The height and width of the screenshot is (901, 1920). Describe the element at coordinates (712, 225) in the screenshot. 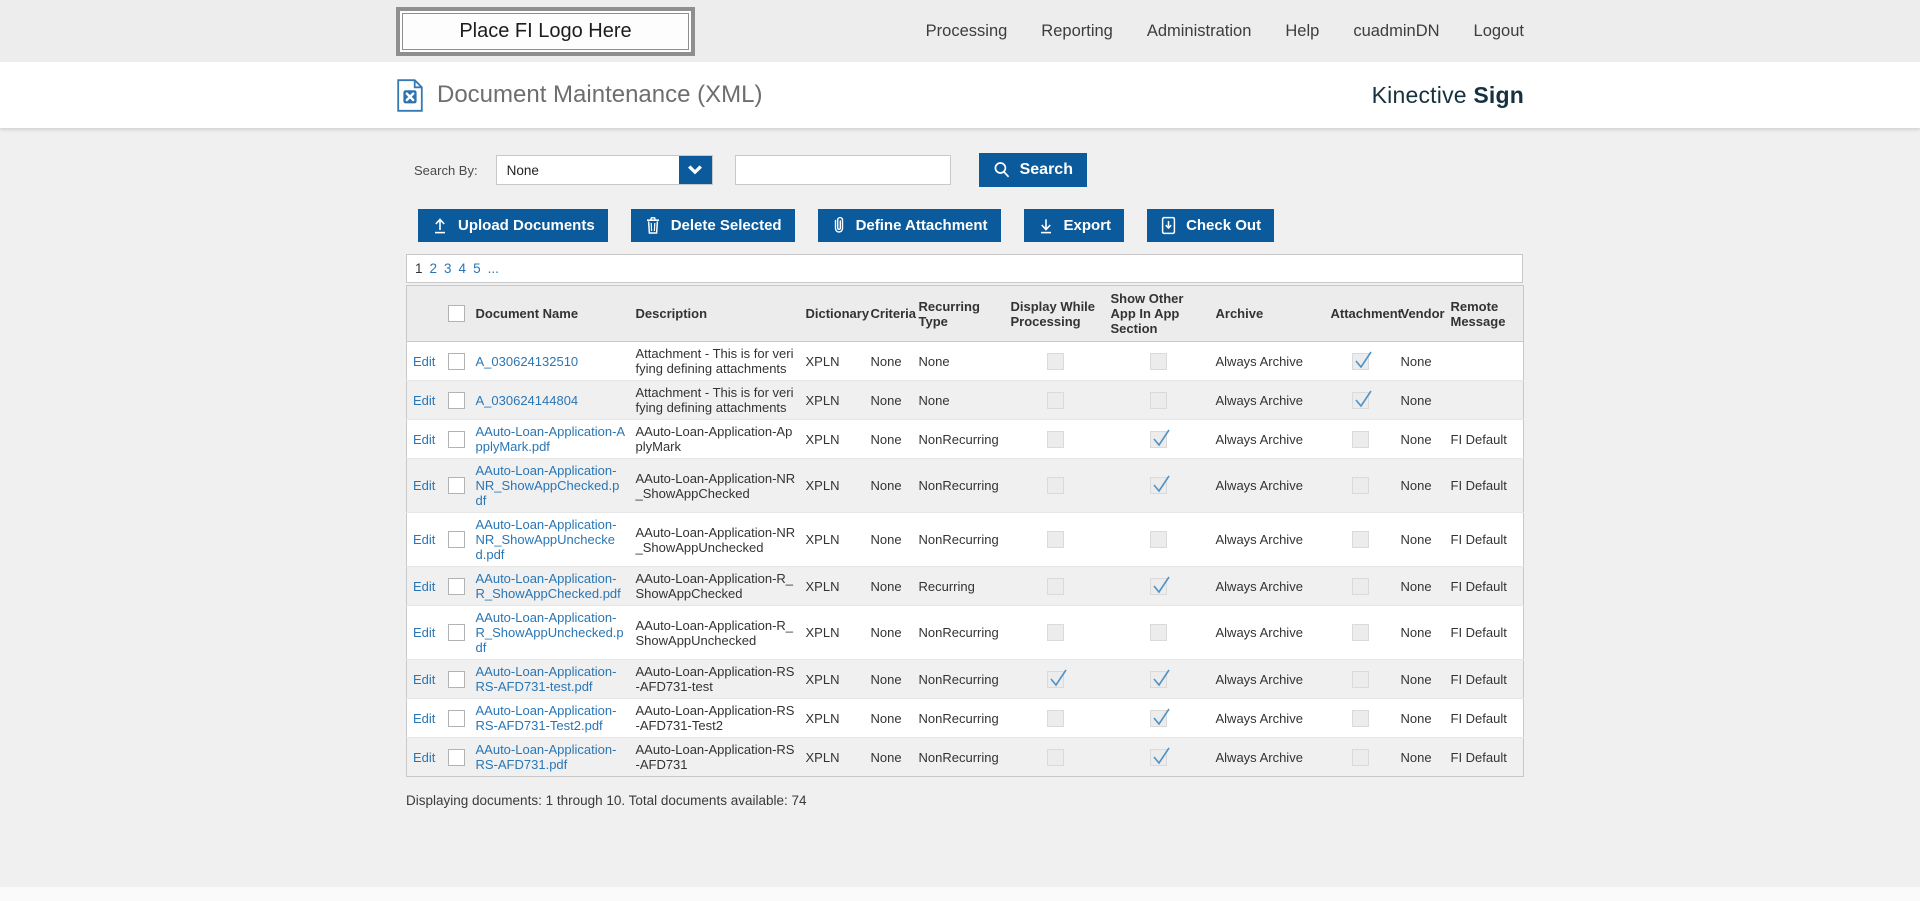

I see `delete-selected-button: Delete Selected` at that location.